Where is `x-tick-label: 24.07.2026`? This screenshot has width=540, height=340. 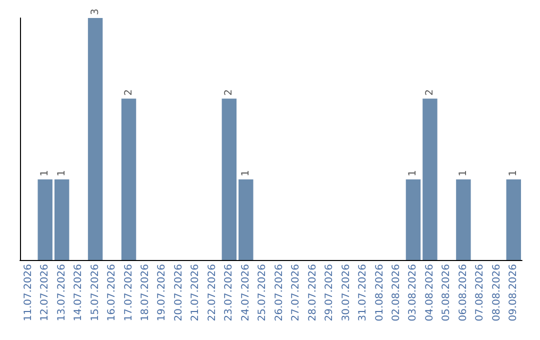
x-tick-label: 24.07.2026 is located at coordinates (246, 293).